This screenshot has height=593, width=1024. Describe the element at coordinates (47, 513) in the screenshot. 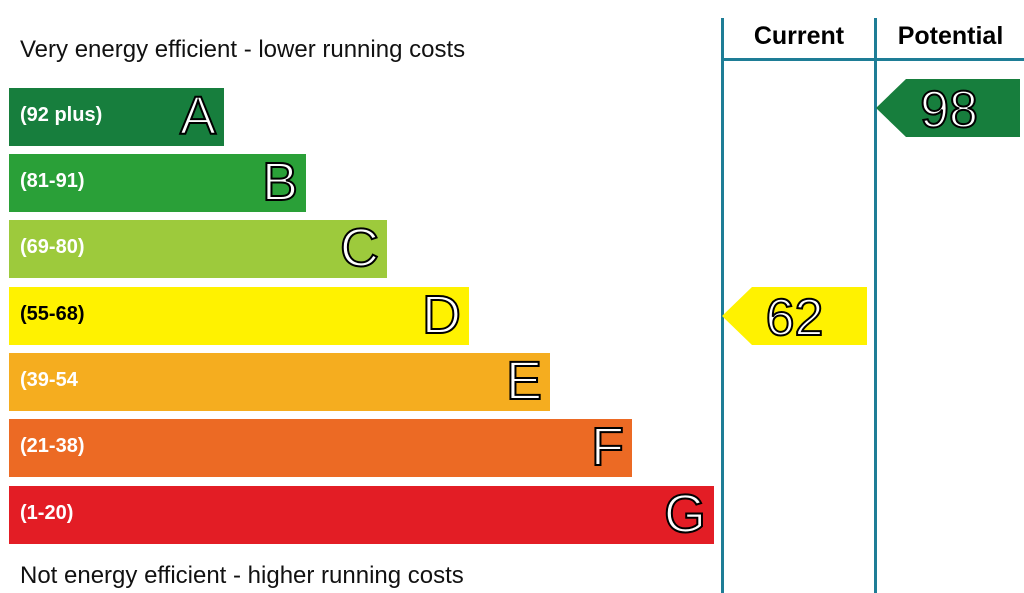

I see `band-range-label: (1-20)` at that location.